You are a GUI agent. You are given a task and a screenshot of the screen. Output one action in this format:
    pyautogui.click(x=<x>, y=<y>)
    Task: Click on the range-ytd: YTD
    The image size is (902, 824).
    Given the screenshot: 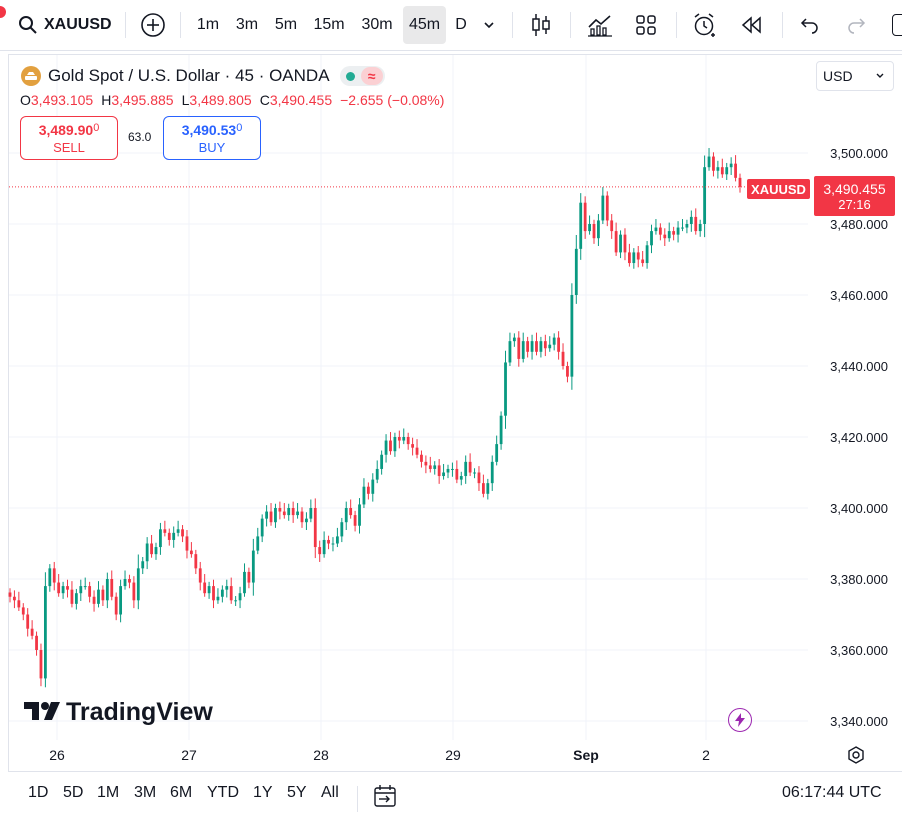 What is the action you would take?
    pyautogui.click(x=223, y=792)
    